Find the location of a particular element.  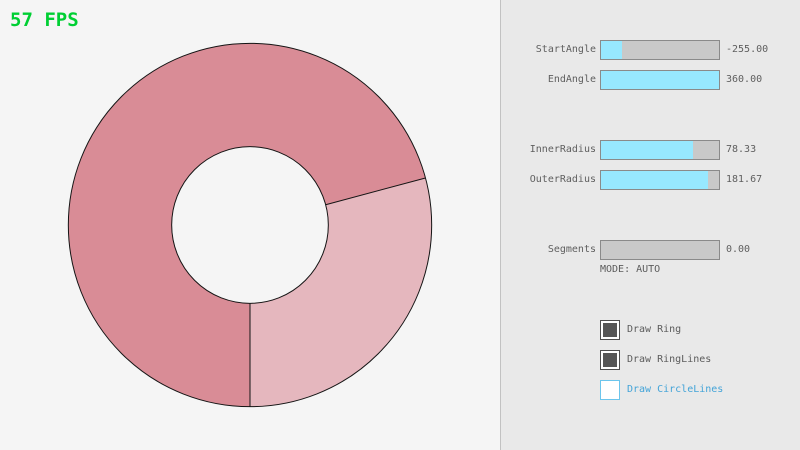

draw-ring-label: Draw Ring is located at coordinates (654, 329).